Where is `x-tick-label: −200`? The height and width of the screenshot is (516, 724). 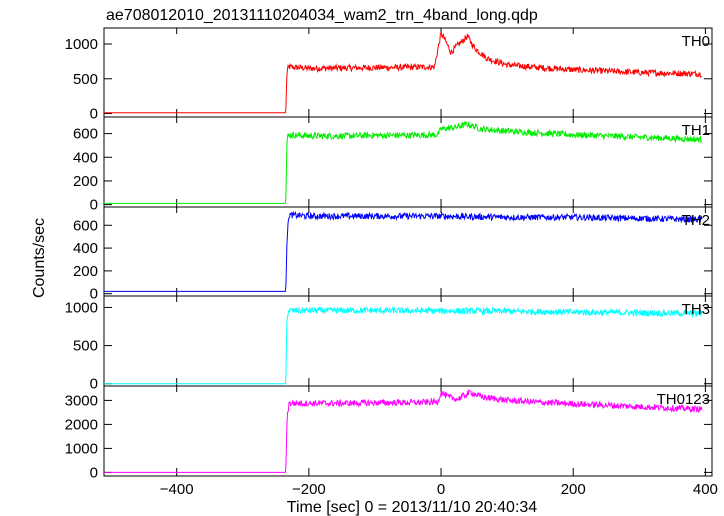
x-tick-label: −200 is located at coordinates (309, 489).